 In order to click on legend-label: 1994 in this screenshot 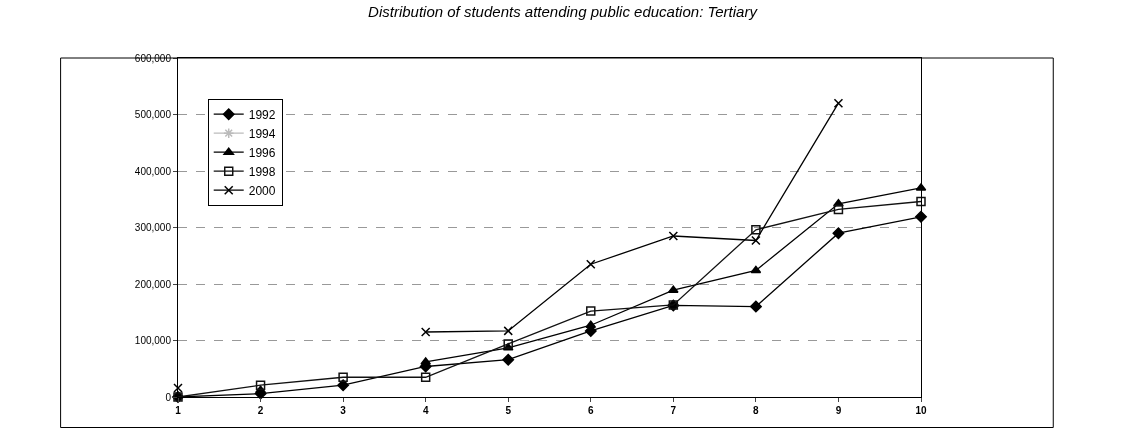, I will do `click(262, 133)`.